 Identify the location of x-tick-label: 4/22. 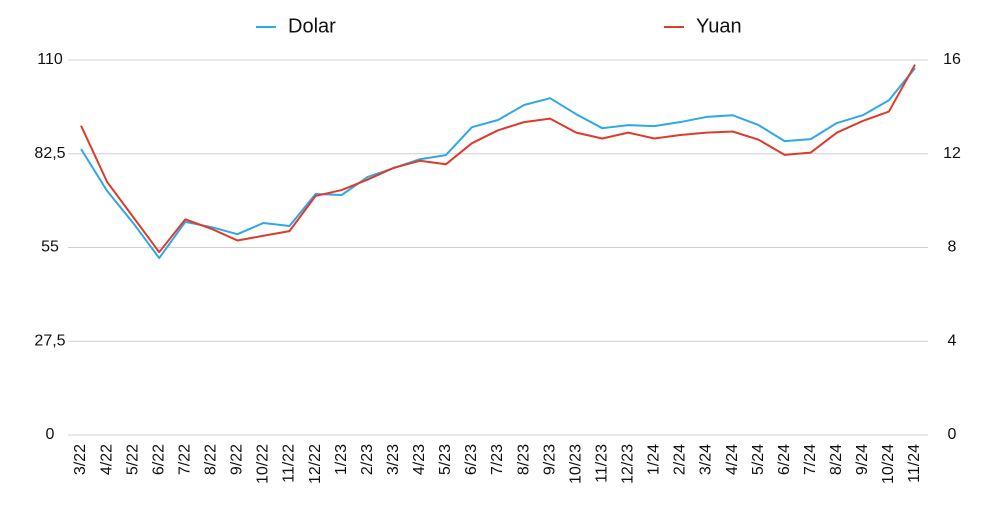
(106, 459).